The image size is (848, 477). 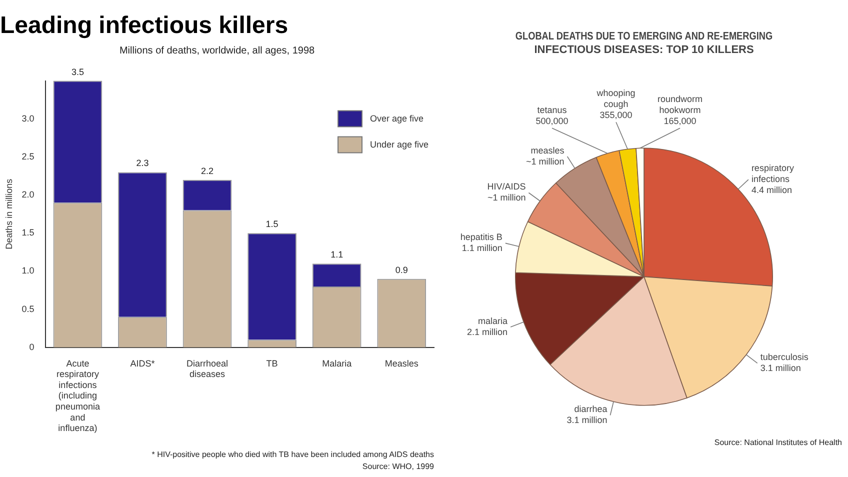 I want to click on slice-label: hepatitis B, so click(x=481, y=237).